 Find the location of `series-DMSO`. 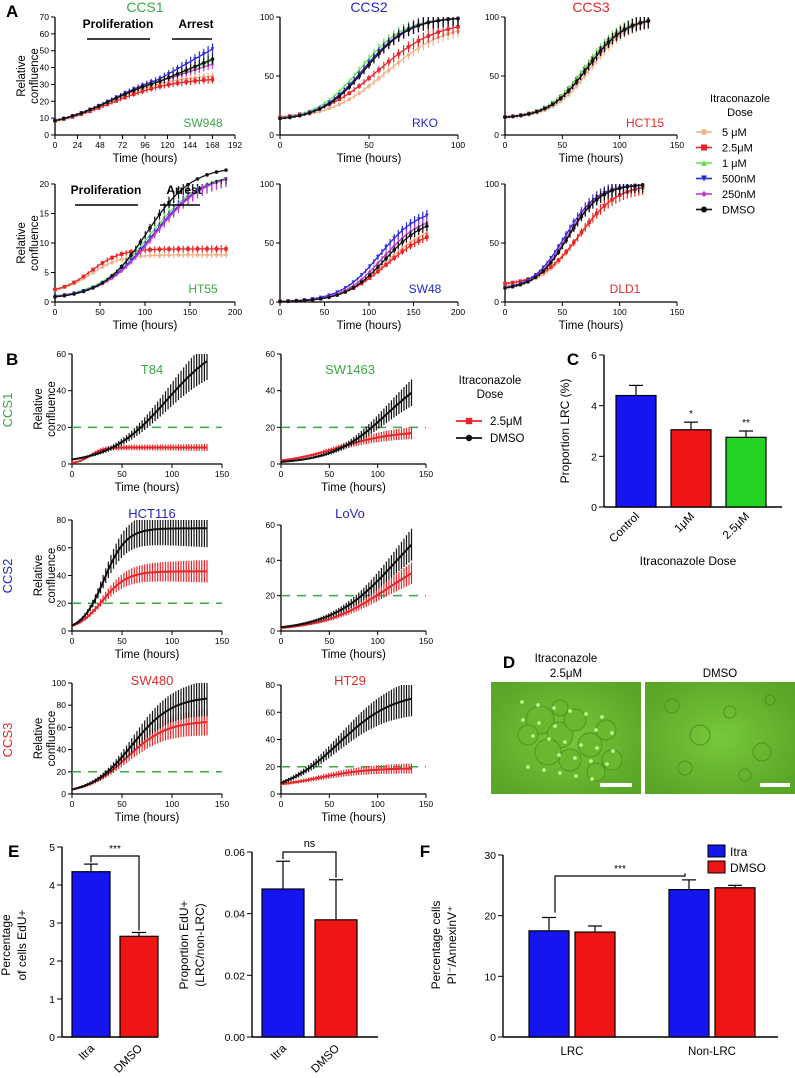

series-DMSO is located at coordinates (574, 236).